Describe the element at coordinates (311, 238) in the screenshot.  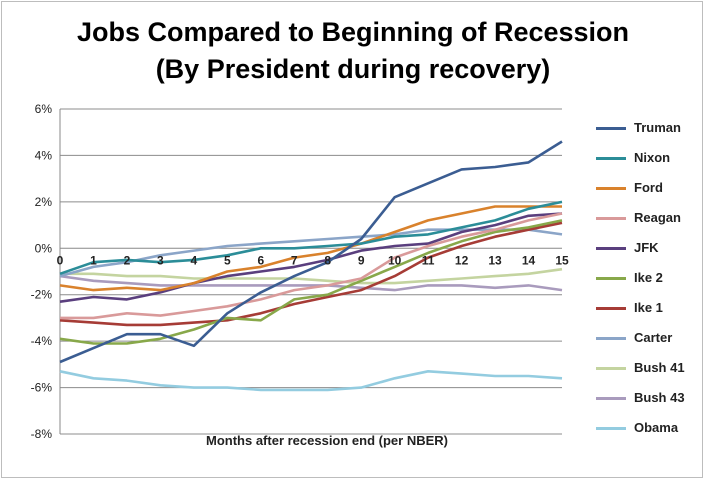
I see `series-line-nixon` at that location.